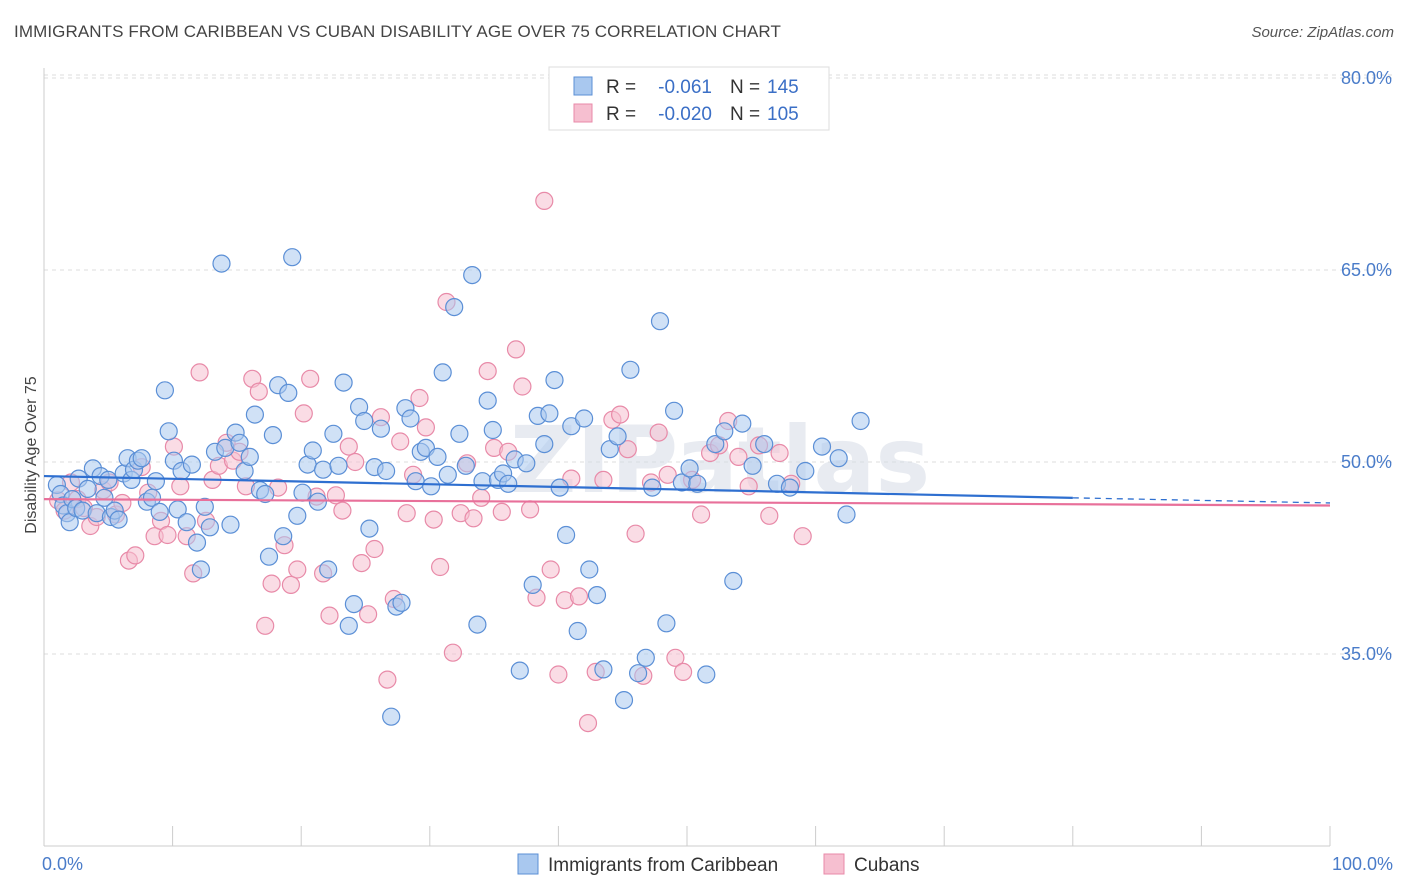 This screenshot has width=1406, height=892. What do you see at coordinates (528, 864) in the screenshot?
I see `legend-swatch-blue` at bounding box center [528, 864].